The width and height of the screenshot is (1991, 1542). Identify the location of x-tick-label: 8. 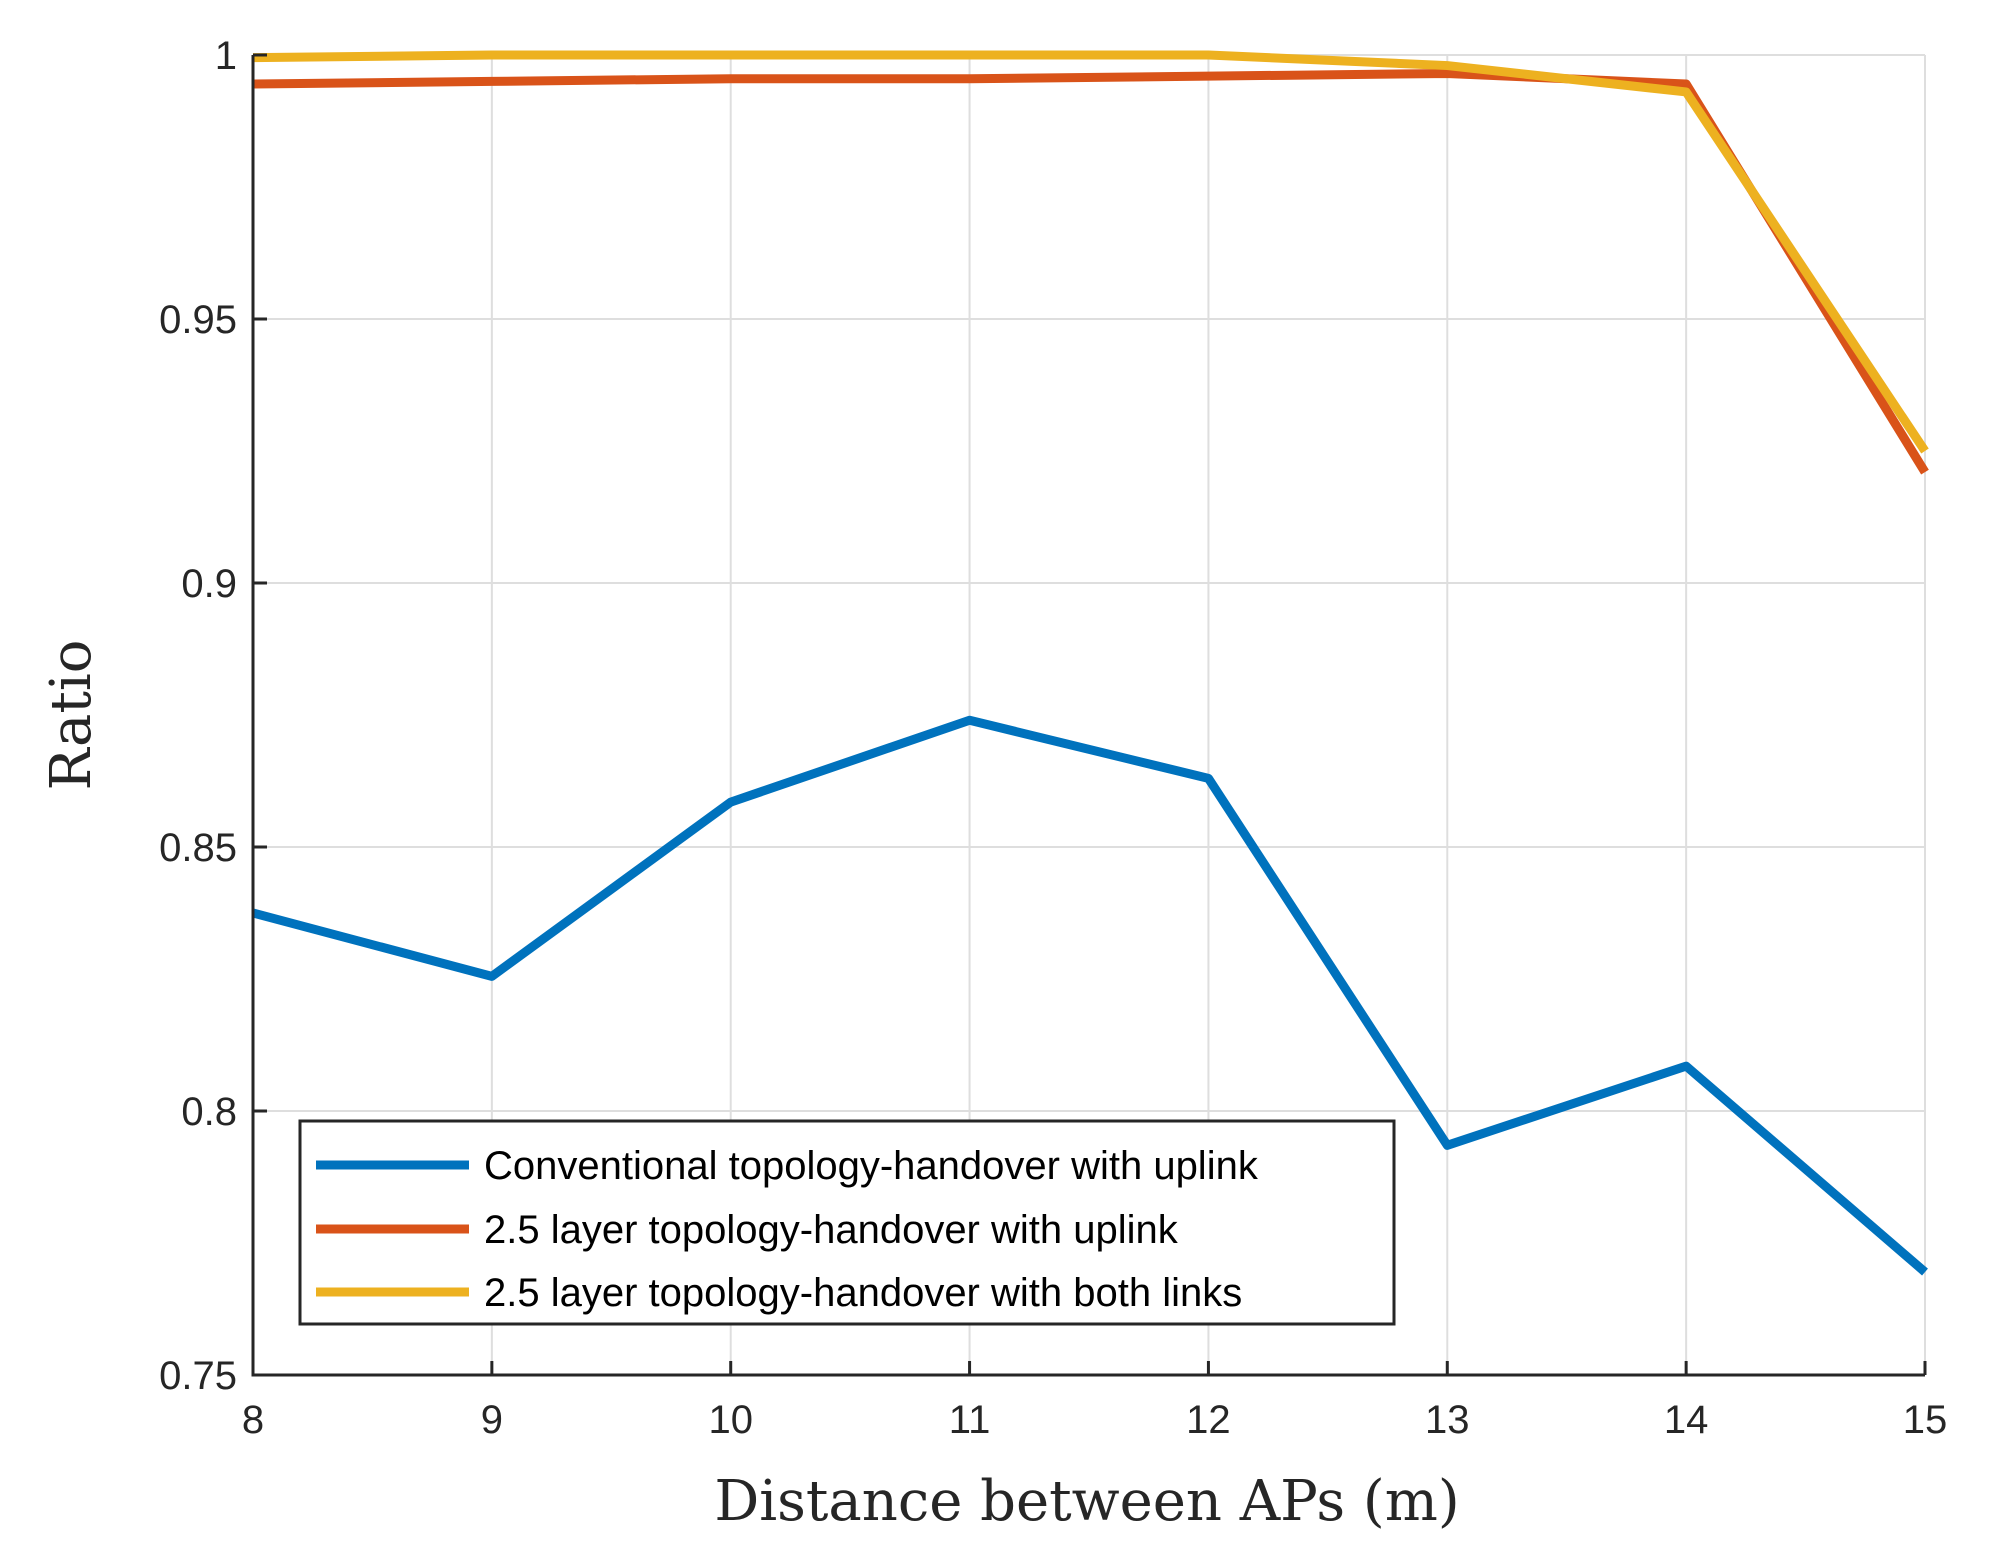
(253, 1420).